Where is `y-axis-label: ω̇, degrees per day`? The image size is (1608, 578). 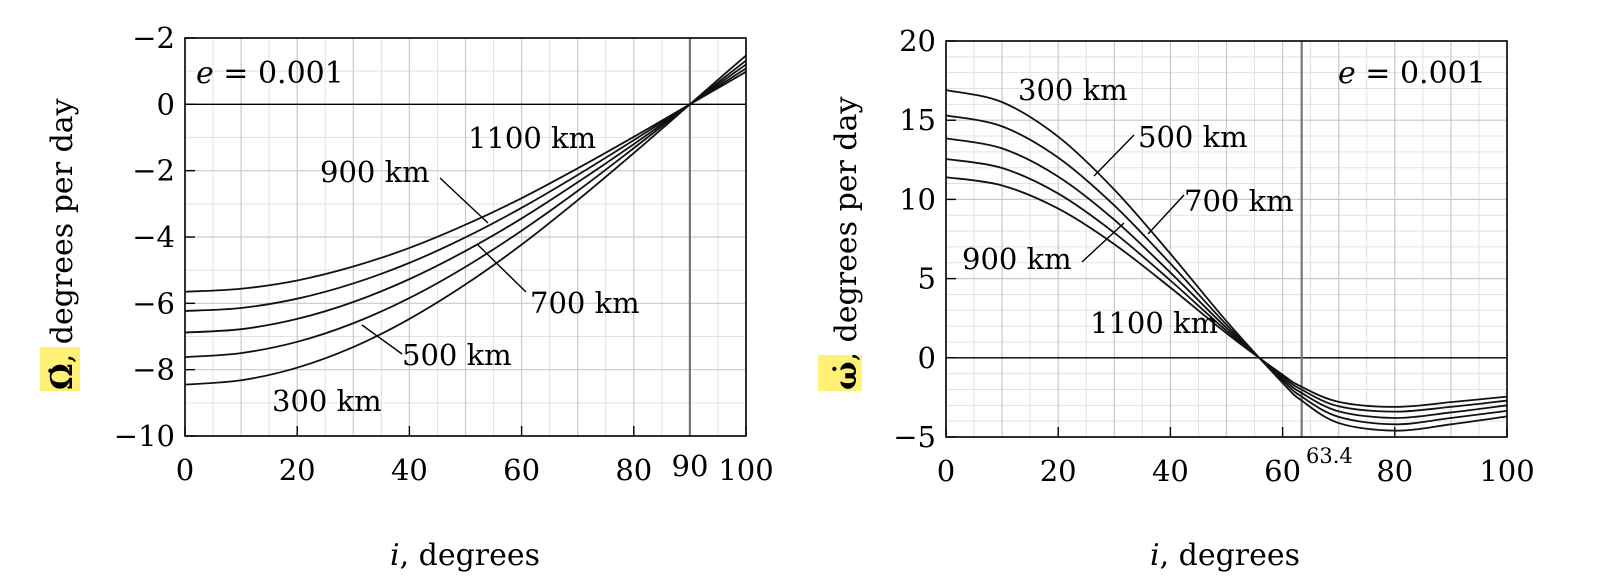 y-axis-label: ω̇, degrees per day is located at coordinates (846, 243).